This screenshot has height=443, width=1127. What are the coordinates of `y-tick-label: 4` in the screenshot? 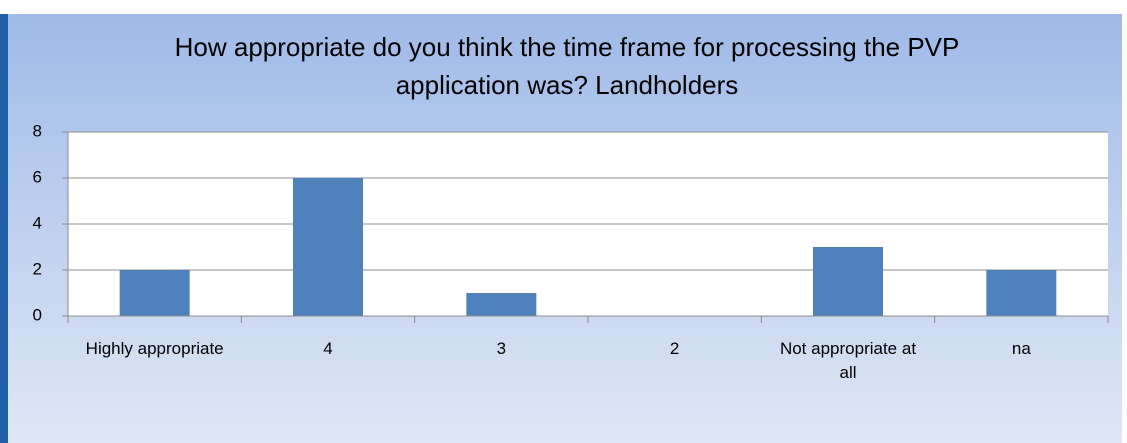 It's located at (37, 222).